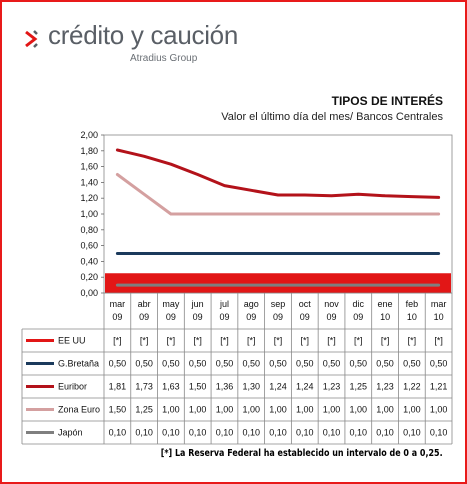 This screenshot has height=484, width=467. What do you see at coordinates (225, 387) in the screenshot?
I see `data-label: 1,36` at bounding box center [225, 387].